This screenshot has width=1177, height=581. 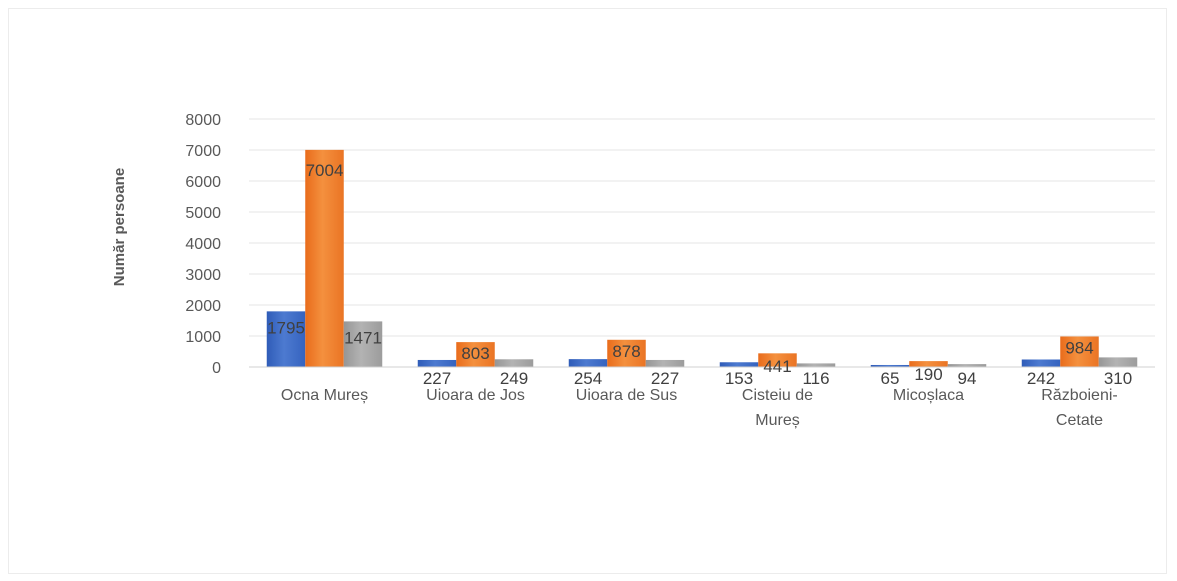 I want to click on data-label: 1795, so click(x=286, y=327).